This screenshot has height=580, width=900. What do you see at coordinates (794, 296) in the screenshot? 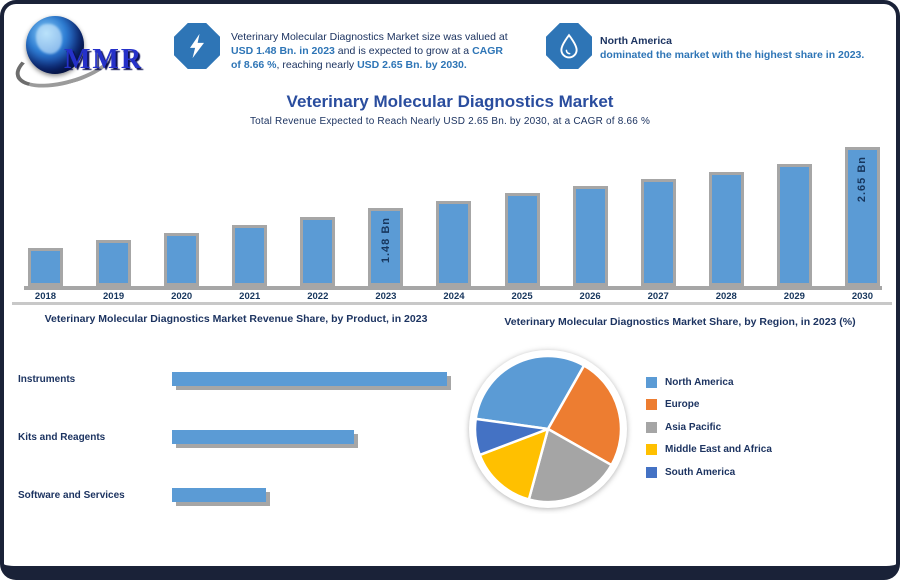
I see `year-axis-label: 2029` at bounding box center [794, 296].